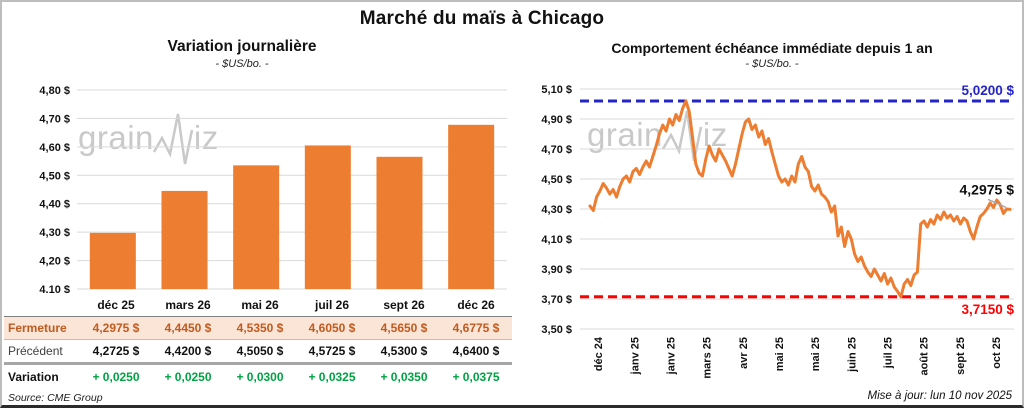  Describe the element at coordinates (188, 328) in the screenshot. I see `table-cell: 4,4450 $` at that location.